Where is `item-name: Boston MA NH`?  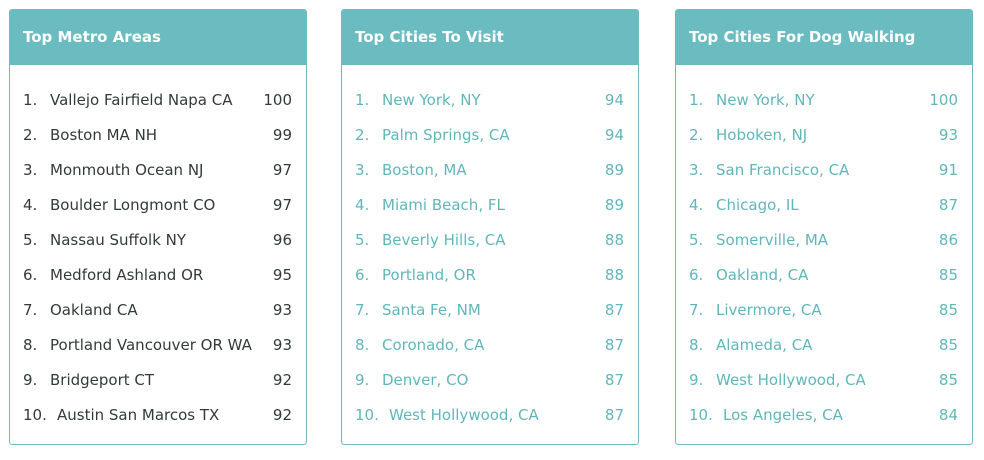 item-name: Boston MA NH is located at coordinates (104, 134).